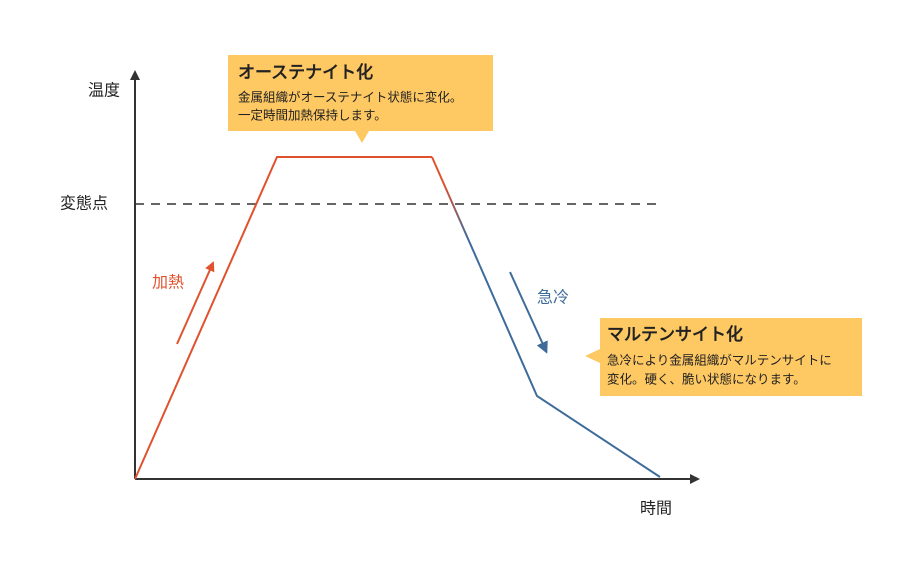  I want to click on callout-text: 金属組織がオーステナイト状態に変化。, so click(350, 97).